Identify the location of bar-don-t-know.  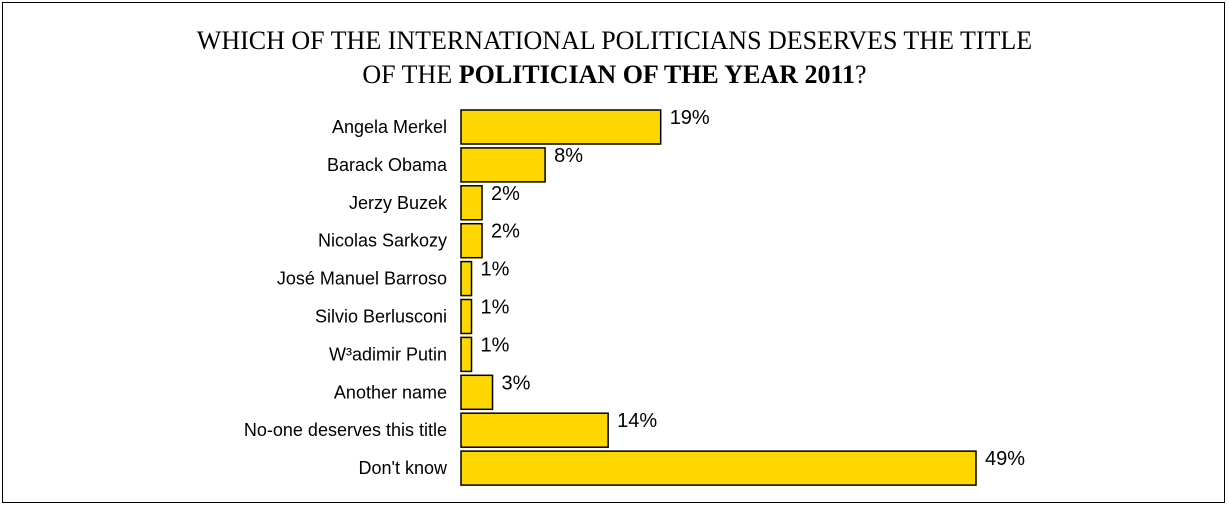
(718, 468).